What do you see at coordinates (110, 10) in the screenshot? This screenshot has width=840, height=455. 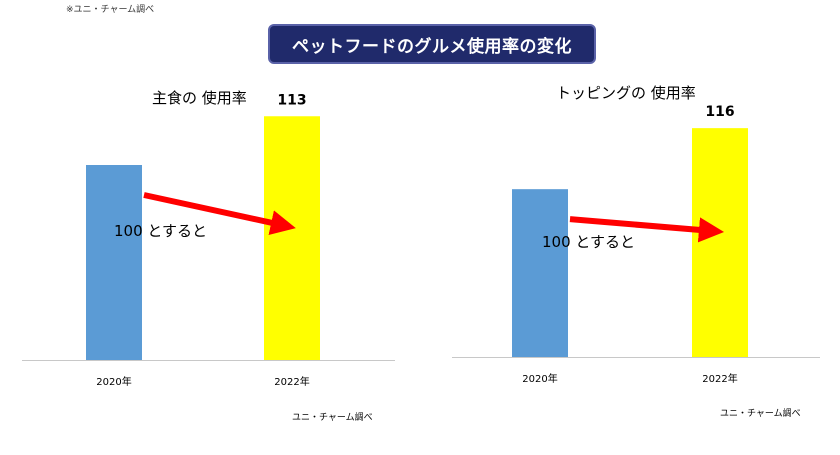 I see `source-note-top: ※ユニ・チャーム調べ` at bounding box center [110, 10].